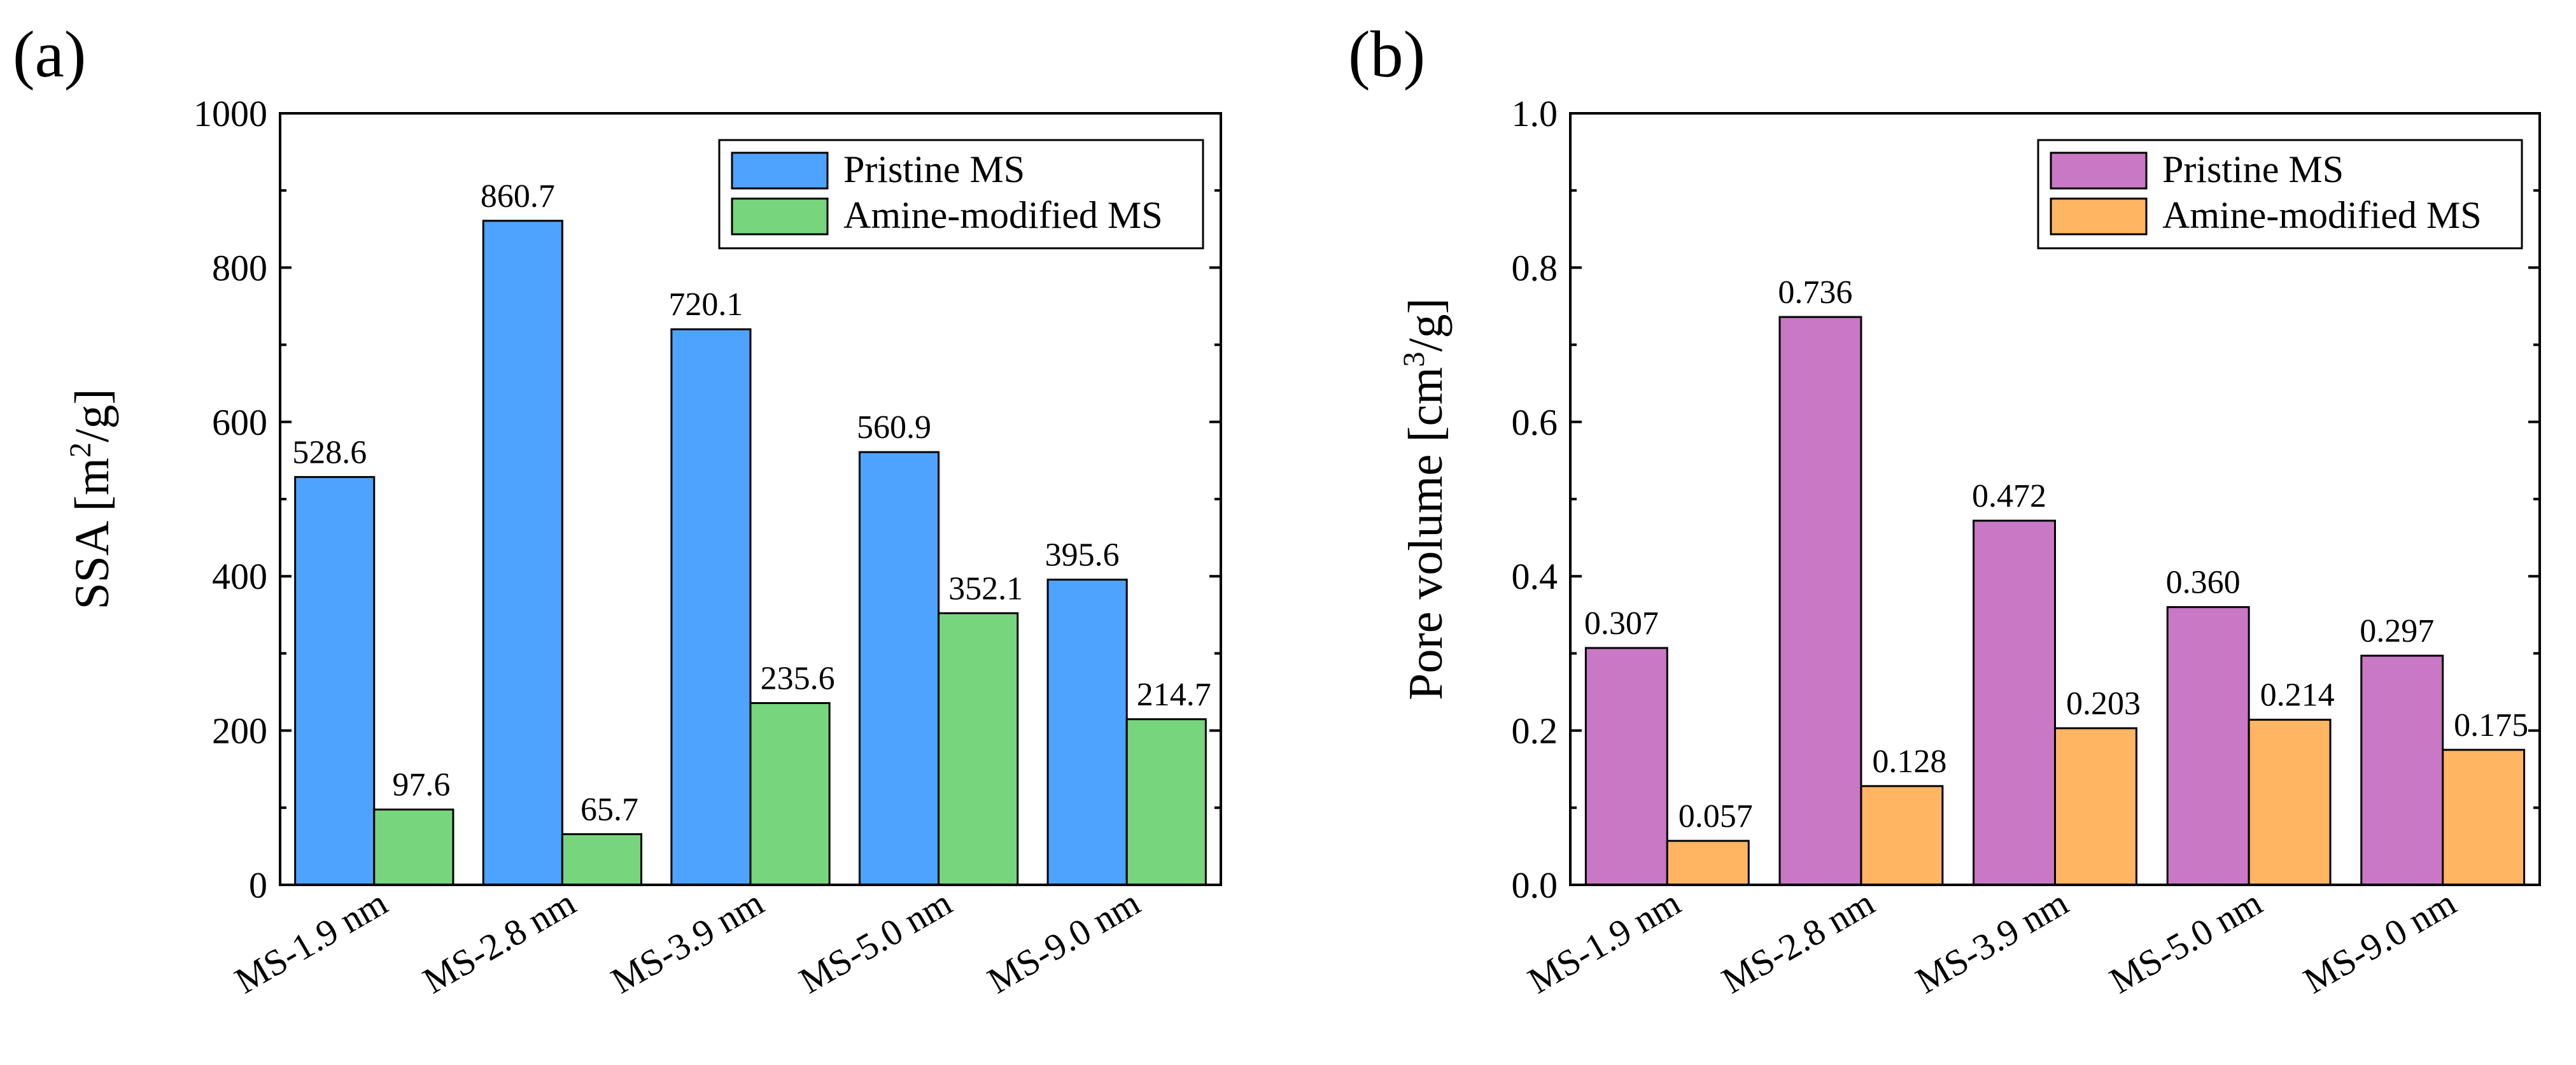 The width and height of the screenshot is (2576, 1065). What do you see at coordinates (1426, 533) in the screenshot?
I see `y-axis-title-main: Pore volume [cm` at bounding box center [1426, 533].